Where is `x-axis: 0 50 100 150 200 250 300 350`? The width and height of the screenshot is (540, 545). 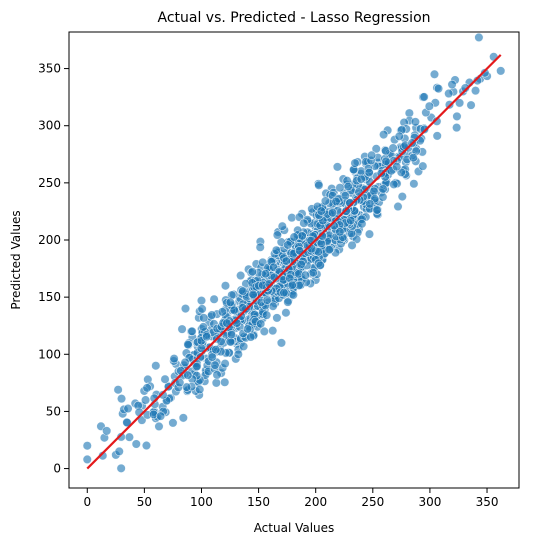
x-axis: 0 50 100 150 200 250 300 350 is located at coordinates (290, 498).